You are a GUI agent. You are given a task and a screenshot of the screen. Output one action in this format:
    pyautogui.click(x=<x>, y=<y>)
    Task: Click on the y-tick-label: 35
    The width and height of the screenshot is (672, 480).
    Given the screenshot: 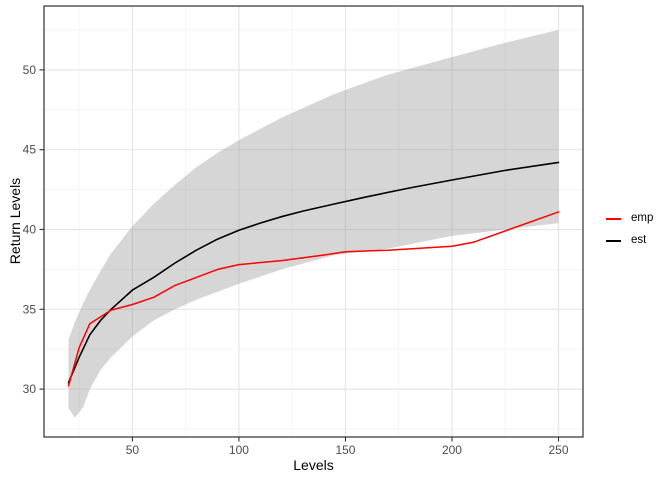 What is the action you would take?
    pyautogui.click(x=30, y=309)
    